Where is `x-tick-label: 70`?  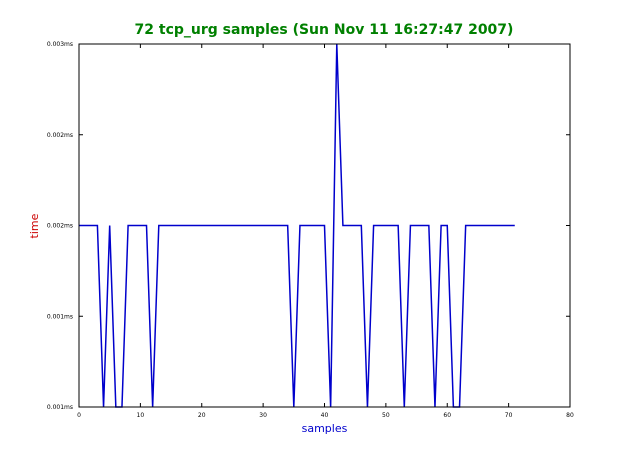 x-tick-label: 70 is located at coordinates (509, 415).